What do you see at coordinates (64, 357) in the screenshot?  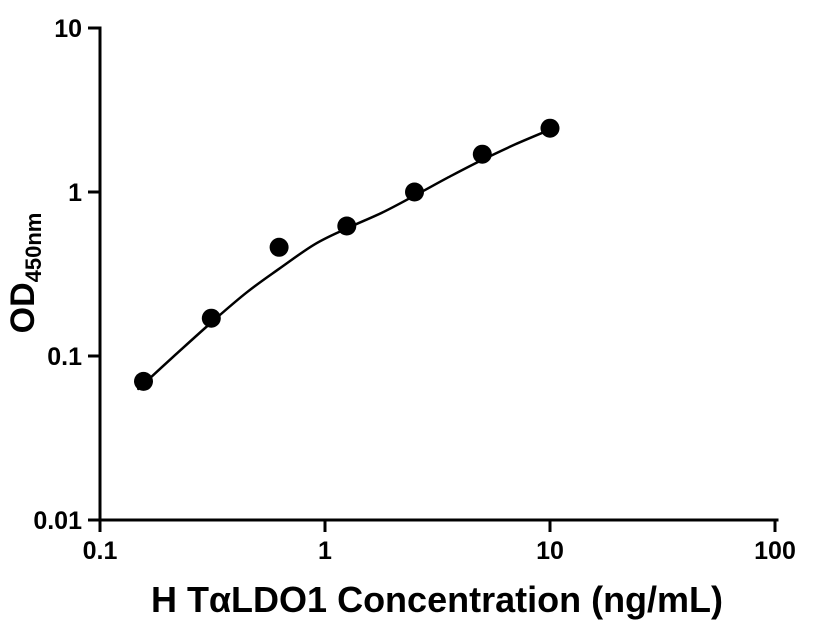 I see `y-tick-label: 0.1` at bounding box center [64, 357].